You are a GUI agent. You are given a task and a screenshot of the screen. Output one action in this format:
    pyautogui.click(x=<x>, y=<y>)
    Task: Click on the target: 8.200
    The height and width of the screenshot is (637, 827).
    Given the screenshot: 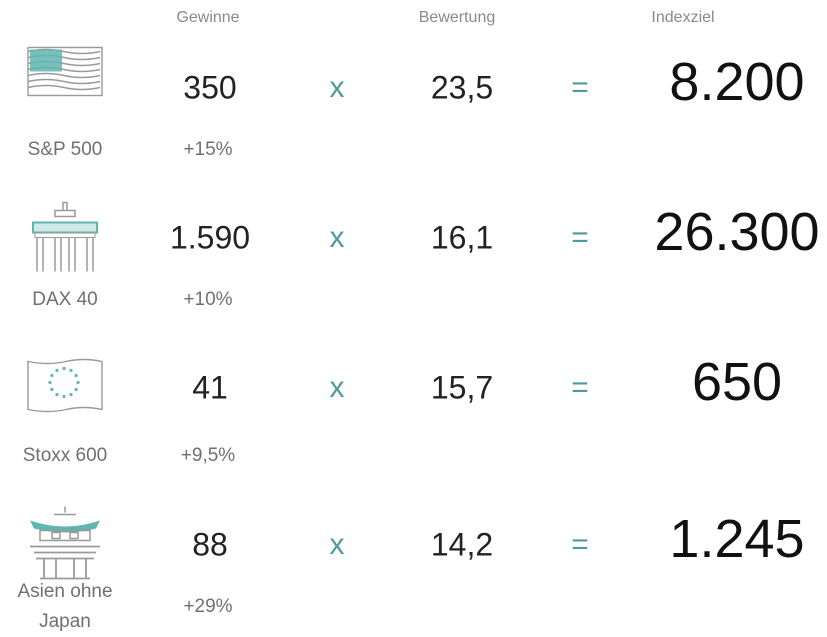 What is the action you would take?
    pyautogui.click(x=737, y=82)
    